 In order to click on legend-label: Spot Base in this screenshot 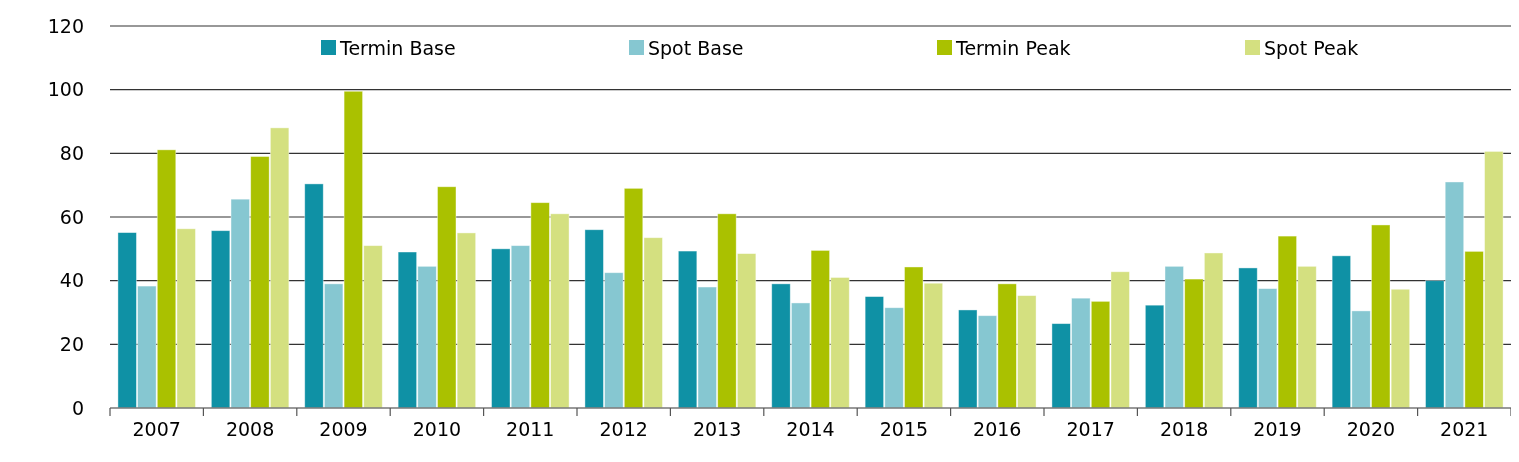, I will do `click(696, 47)`.